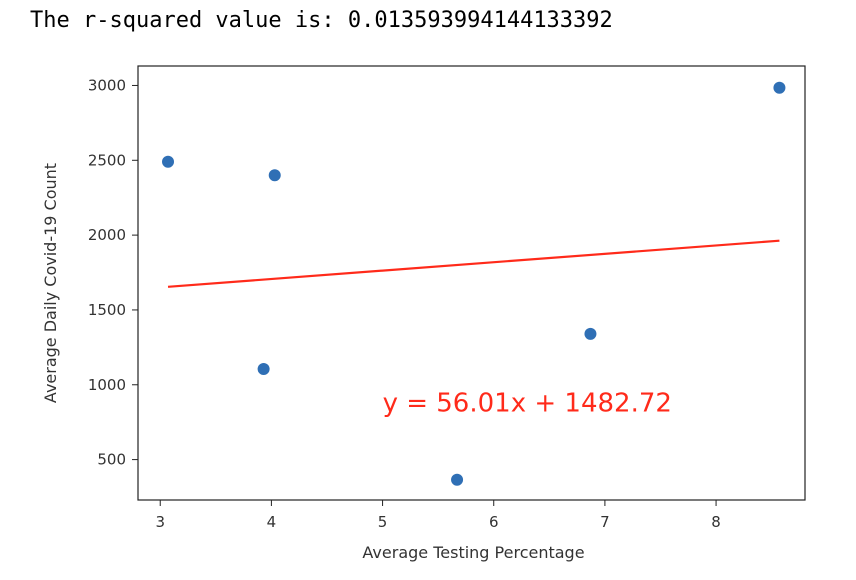 The image size is (856, 580). What do you see at coordinates (473, 263) in the screenshot?
I see `regression-line` at bounding box center [473, 263].